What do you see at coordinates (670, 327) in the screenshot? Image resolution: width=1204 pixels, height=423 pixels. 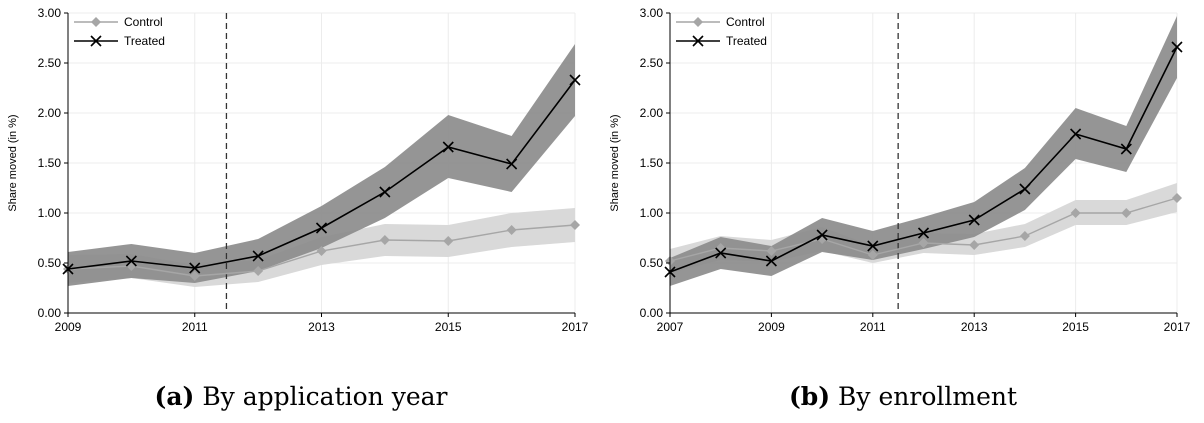 I see `x-tick-label: 2007` at bounding box center [670, 327].